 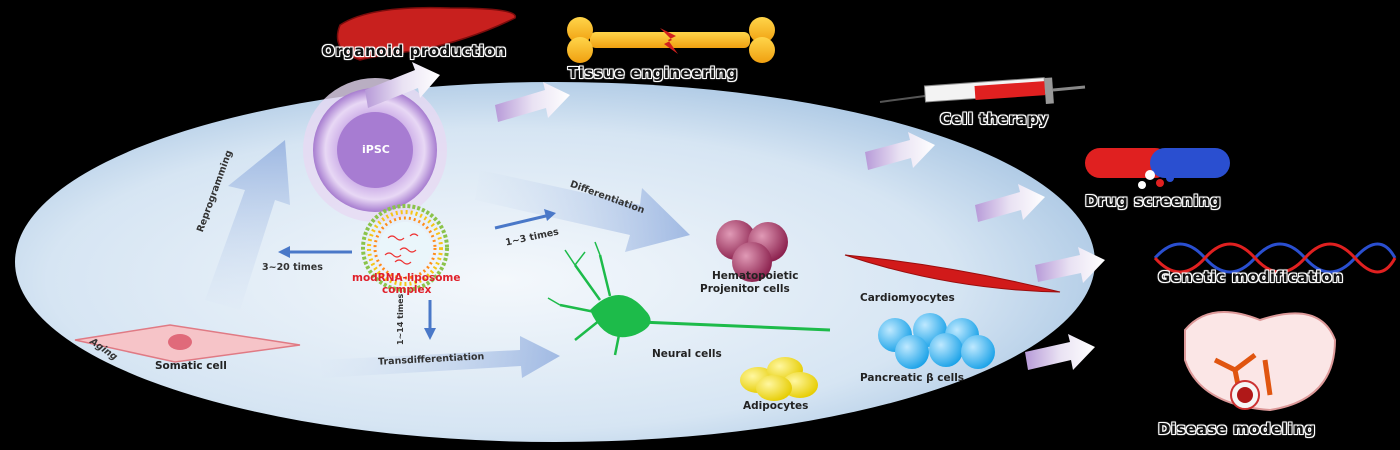 What do you see at coordinates (406, 278) in the screenshot?
I see `complex-label-line1: modRNA-liposome` at bounding box center [406, 278].